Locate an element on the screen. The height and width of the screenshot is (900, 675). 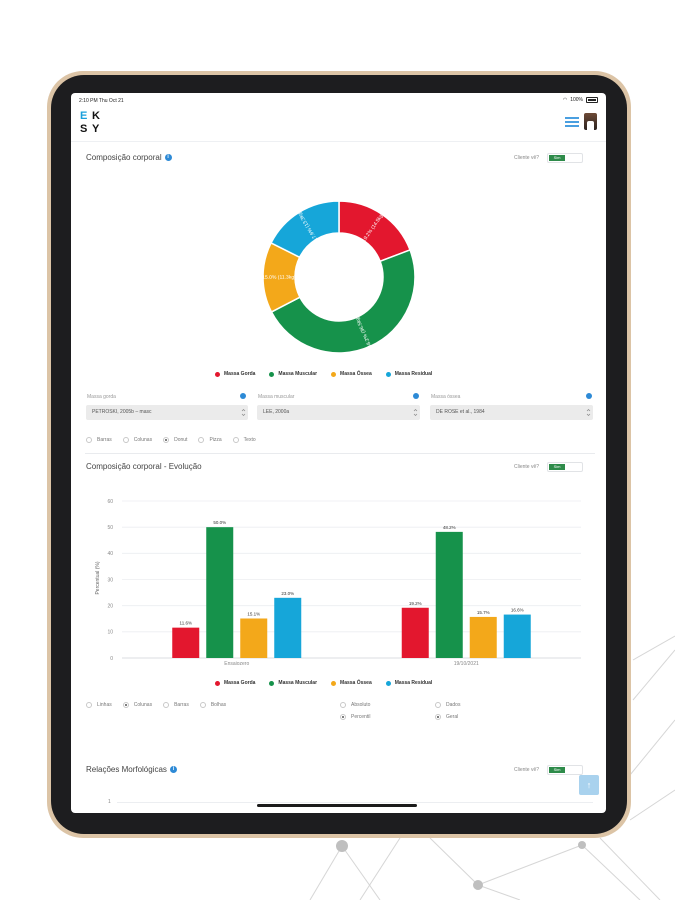
app-logo: E K S Y is located at coordinates (92, 123).